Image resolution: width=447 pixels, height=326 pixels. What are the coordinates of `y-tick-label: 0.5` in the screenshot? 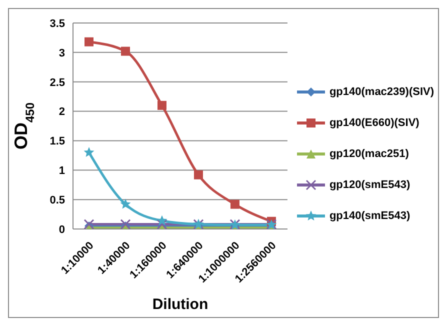 It's located at (57, 200).